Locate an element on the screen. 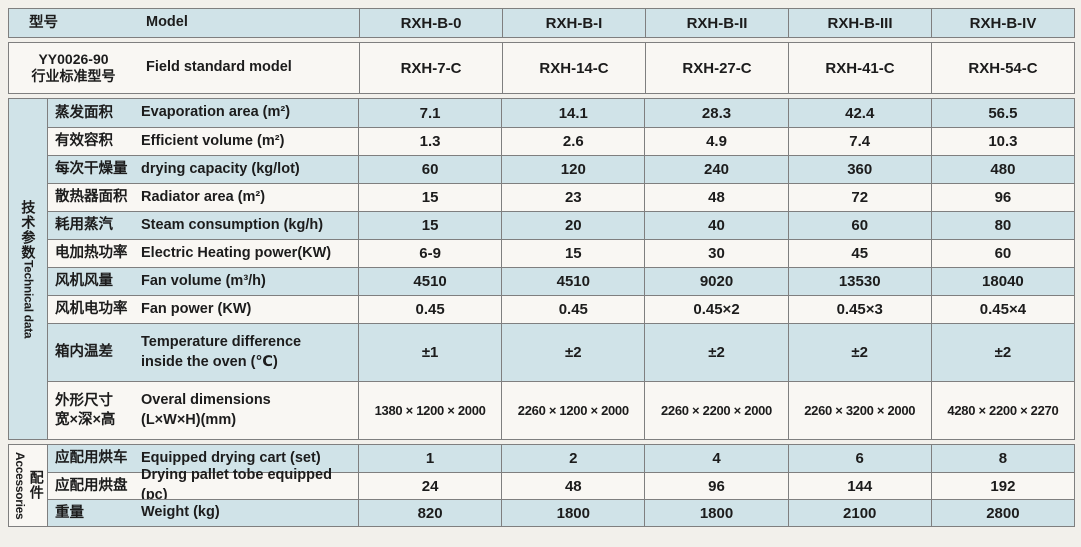 Image resolution: width=1081 pixels, height=547 pixels. param-value-cell: 4.9 is located at coordinates (715, 141).